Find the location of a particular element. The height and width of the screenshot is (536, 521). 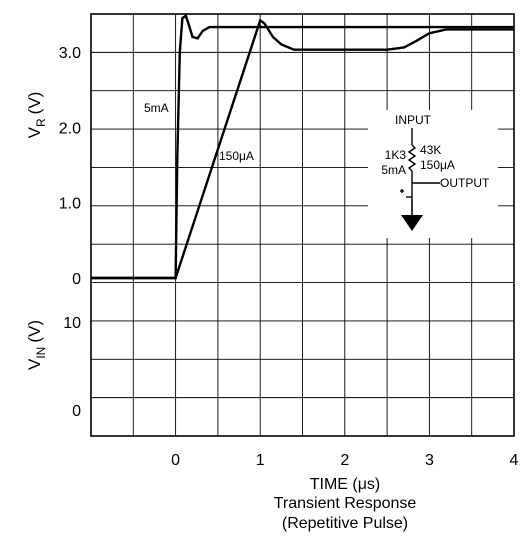

top-y-tick-labels: 0 1.0 2.0 3.0 is located at coordinates (70, 166).